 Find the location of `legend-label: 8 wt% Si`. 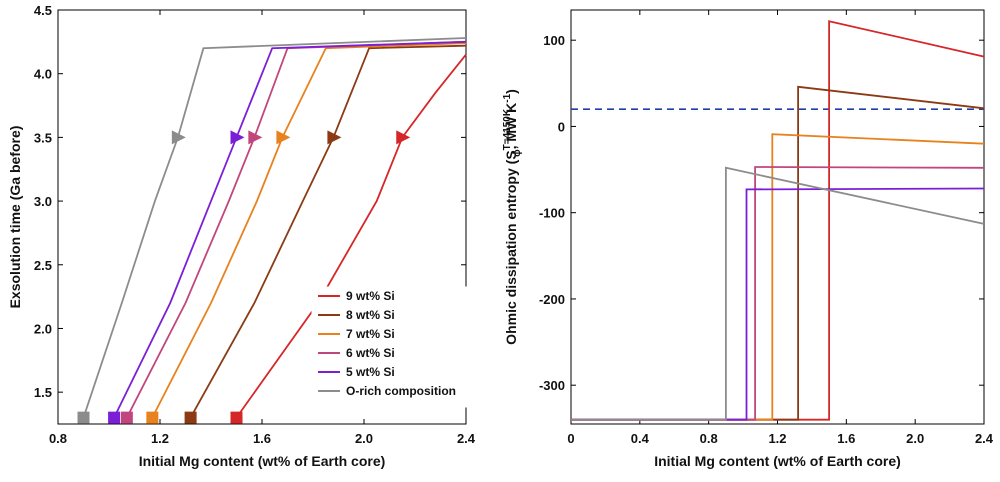

legend-label: 8 wt% Si is located at coordinates (370, 315).